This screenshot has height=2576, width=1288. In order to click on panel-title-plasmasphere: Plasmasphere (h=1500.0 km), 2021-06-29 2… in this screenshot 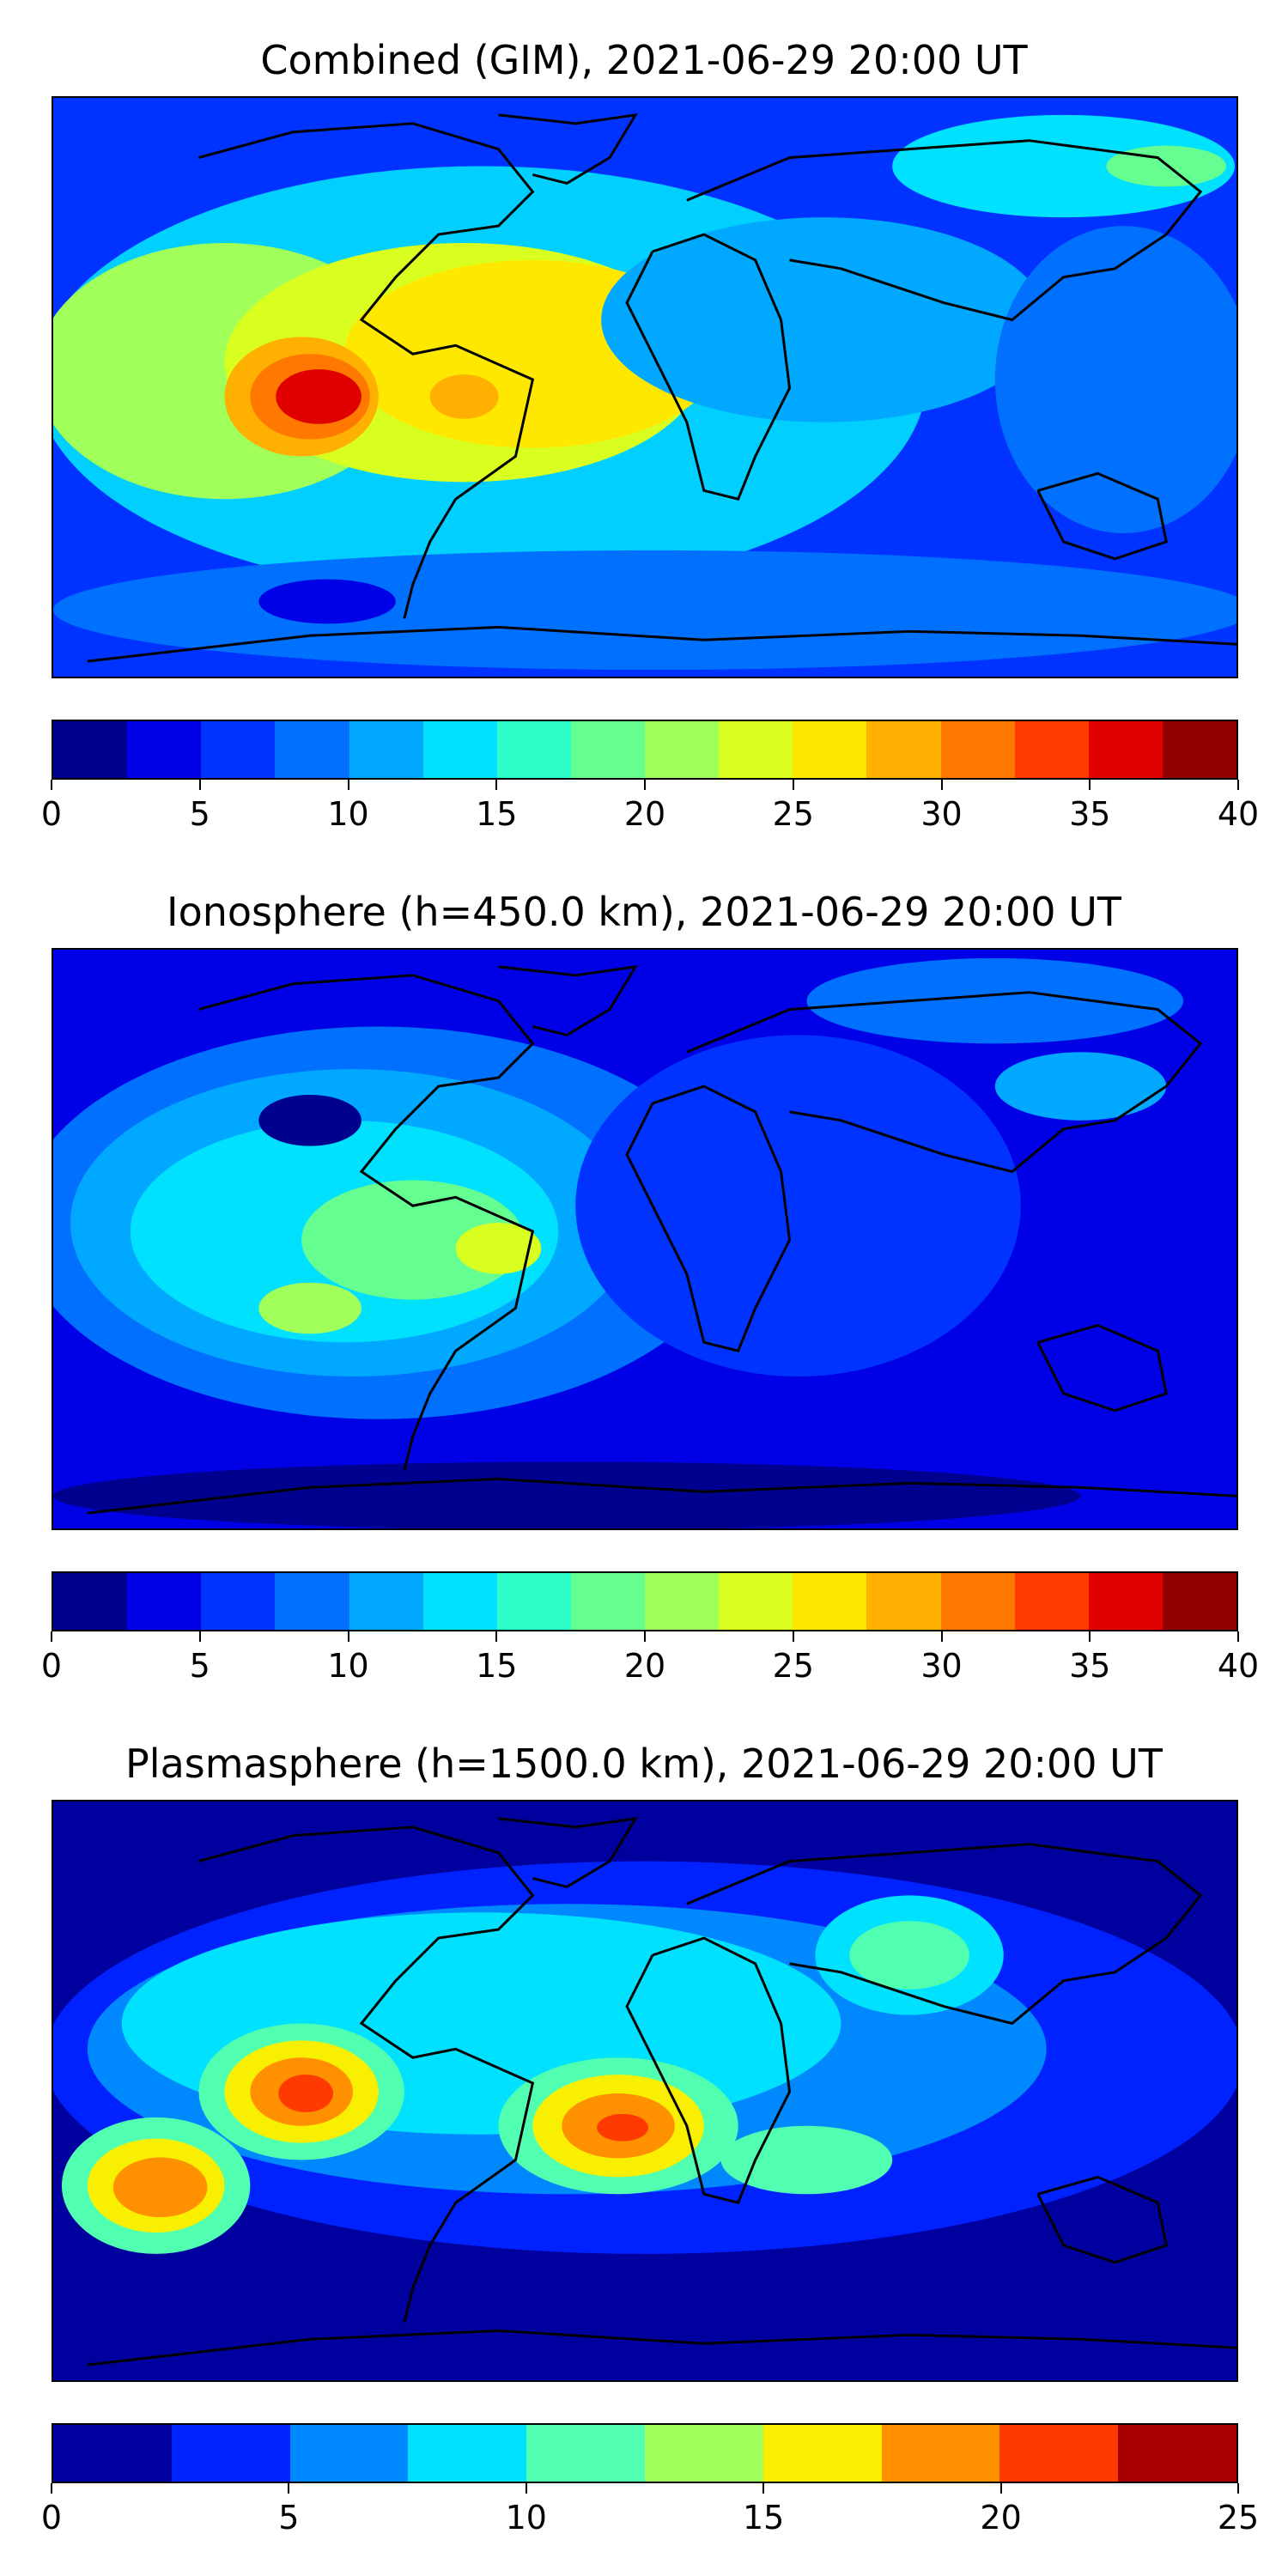, I will do `click(644, 1764)`.